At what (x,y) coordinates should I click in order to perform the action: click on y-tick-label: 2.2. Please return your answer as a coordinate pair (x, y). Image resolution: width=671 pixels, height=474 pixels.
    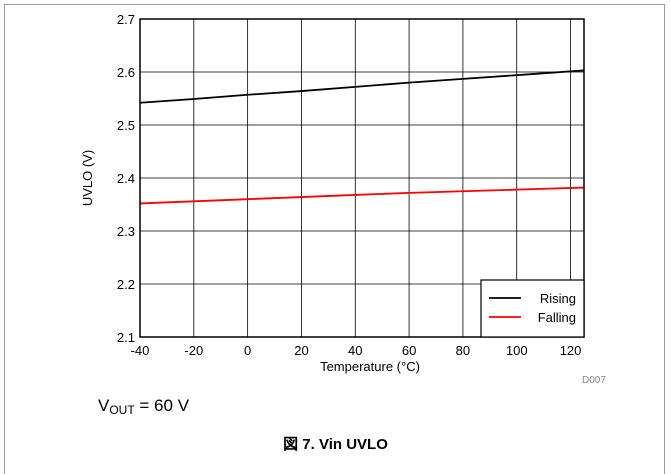
    Looking at the image, I should click on (126, 284).